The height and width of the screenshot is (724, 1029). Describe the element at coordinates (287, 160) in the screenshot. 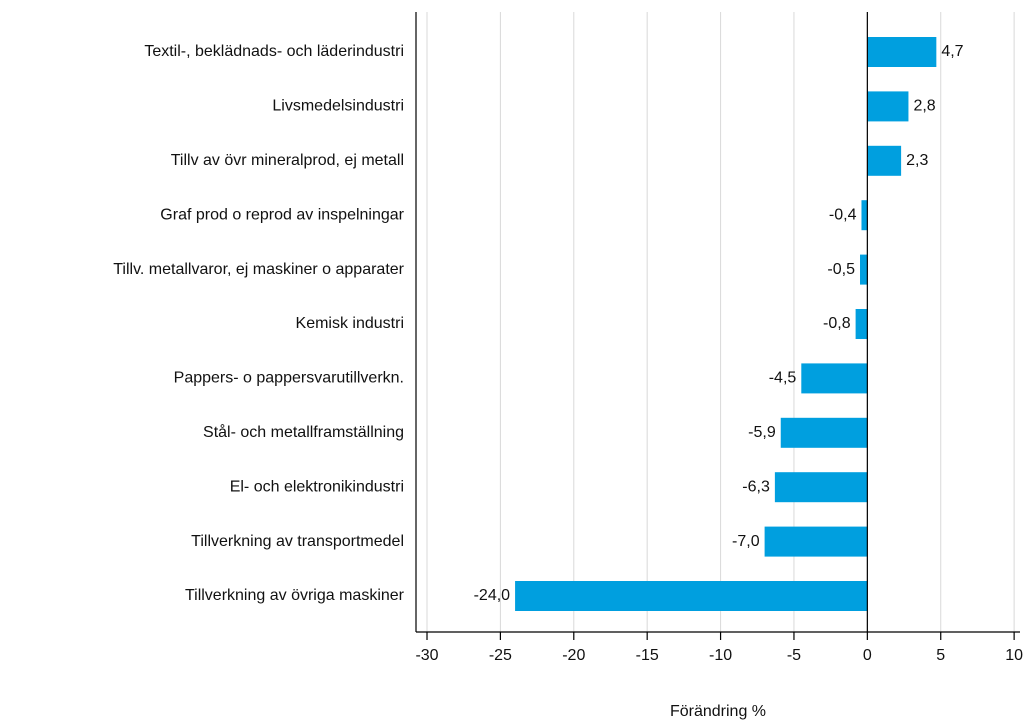

I see `y-tick-label: Tillv av övr mineralprod, ej metall` at that location.